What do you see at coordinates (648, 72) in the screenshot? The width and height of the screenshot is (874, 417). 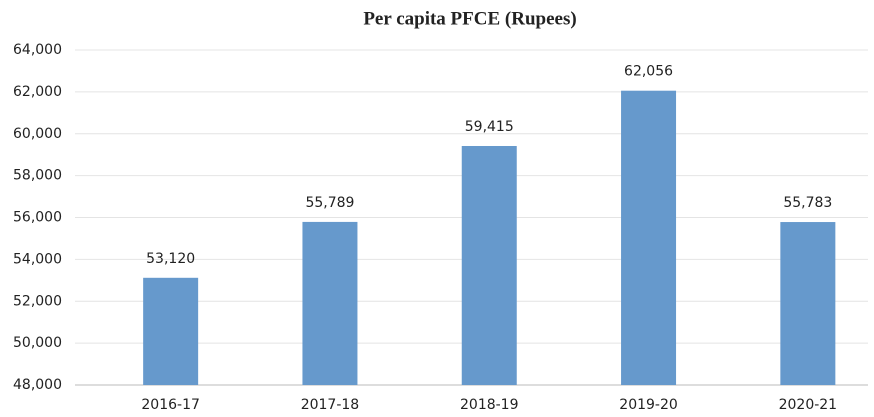 I see `value-label: 62,056` at bounding box center [648, 72].